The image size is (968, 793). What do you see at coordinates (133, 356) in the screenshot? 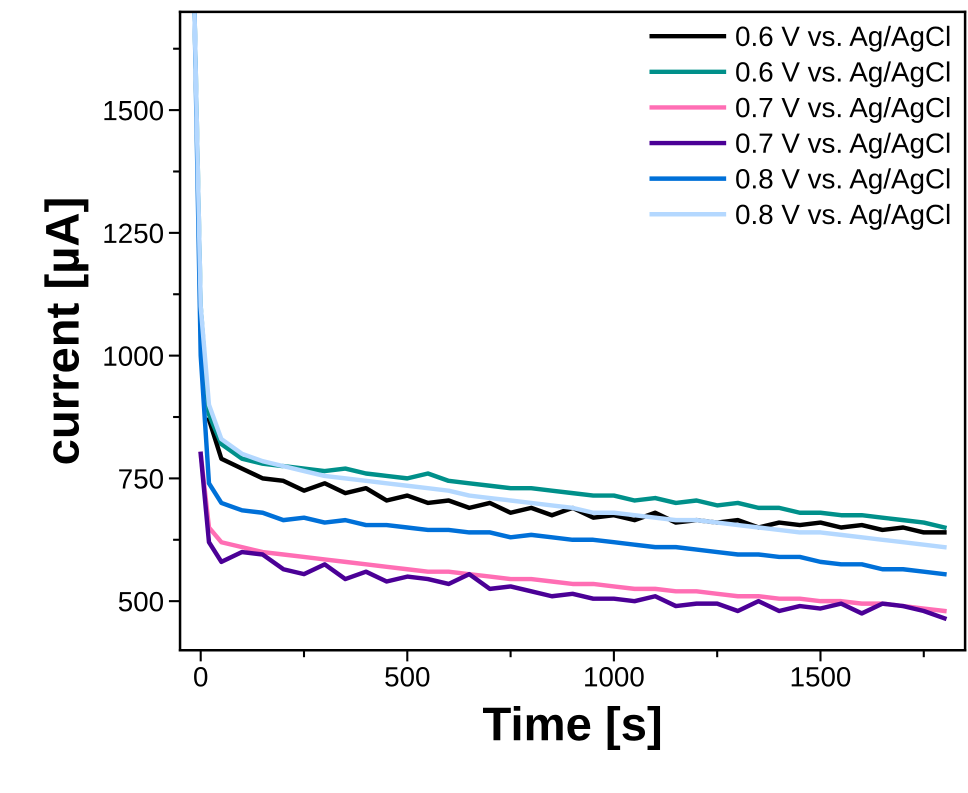
I see `y-tick-label: 1000` at bounding box center [133, 356].